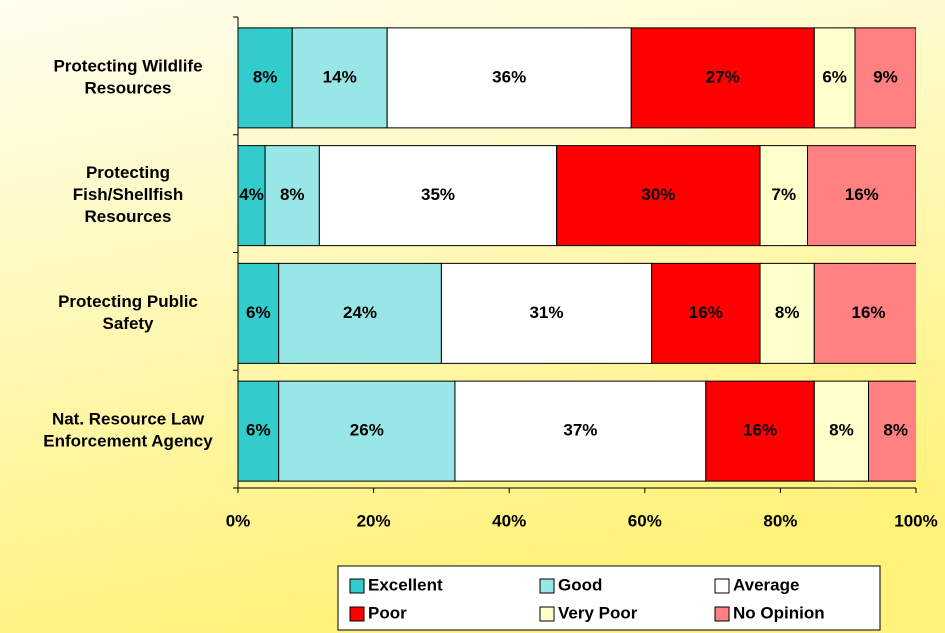 The image size is (945, 633). What do you see at coordinates (128, 323) in the screenshot?
I see `category-label: Safety` at bounding box center [128, 323].